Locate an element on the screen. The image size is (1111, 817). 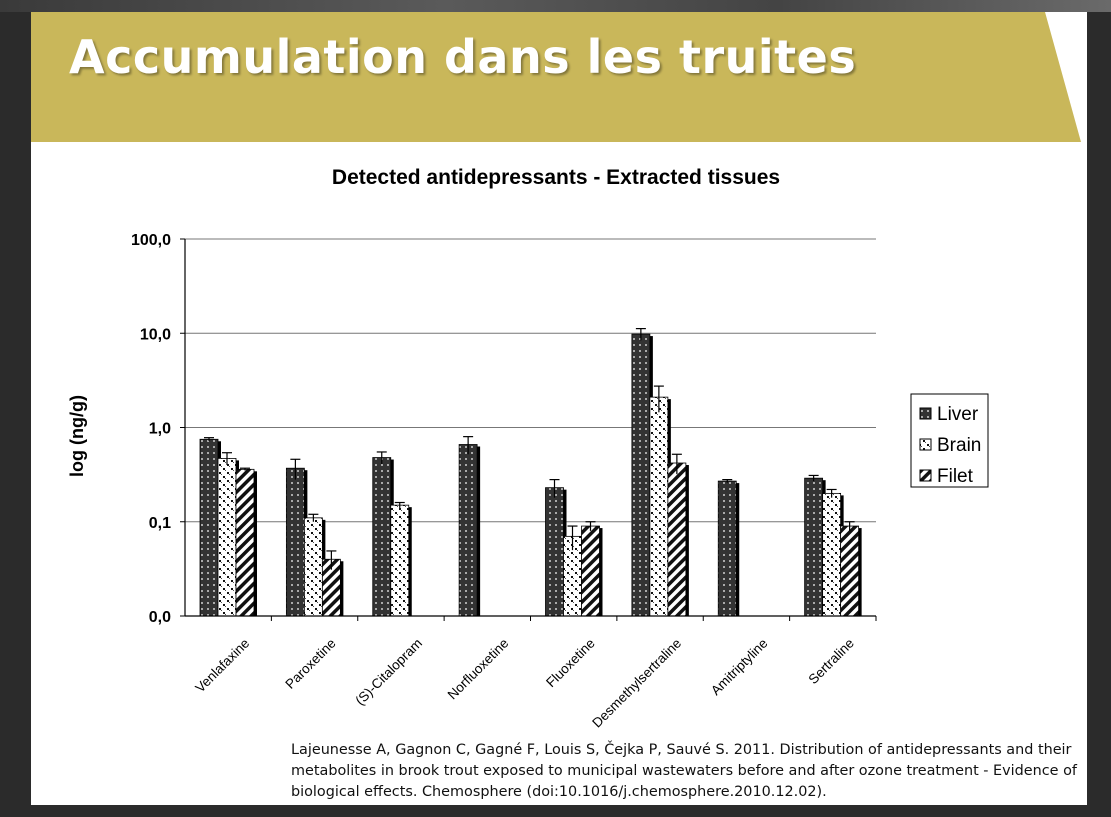
y-tick-label: 0,0 is located at coordinates (160, 617).